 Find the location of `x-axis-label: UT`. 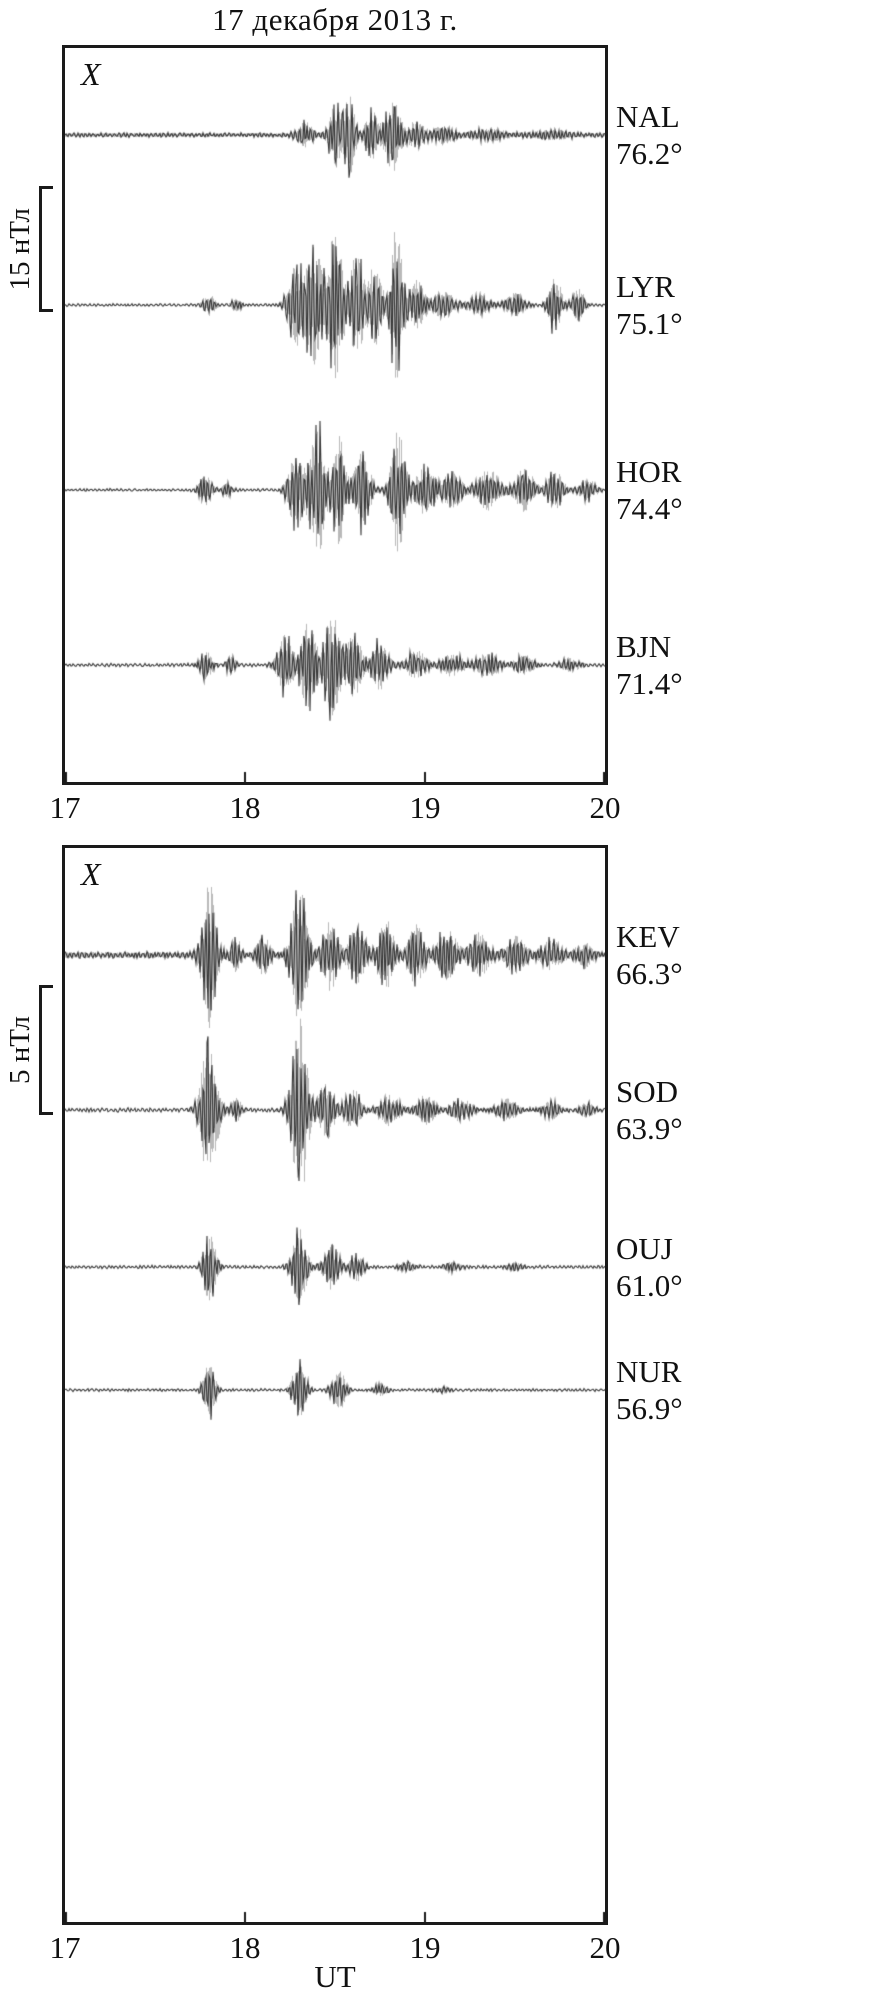

x-axis-label: UT is located at coordinates (335, 1976).